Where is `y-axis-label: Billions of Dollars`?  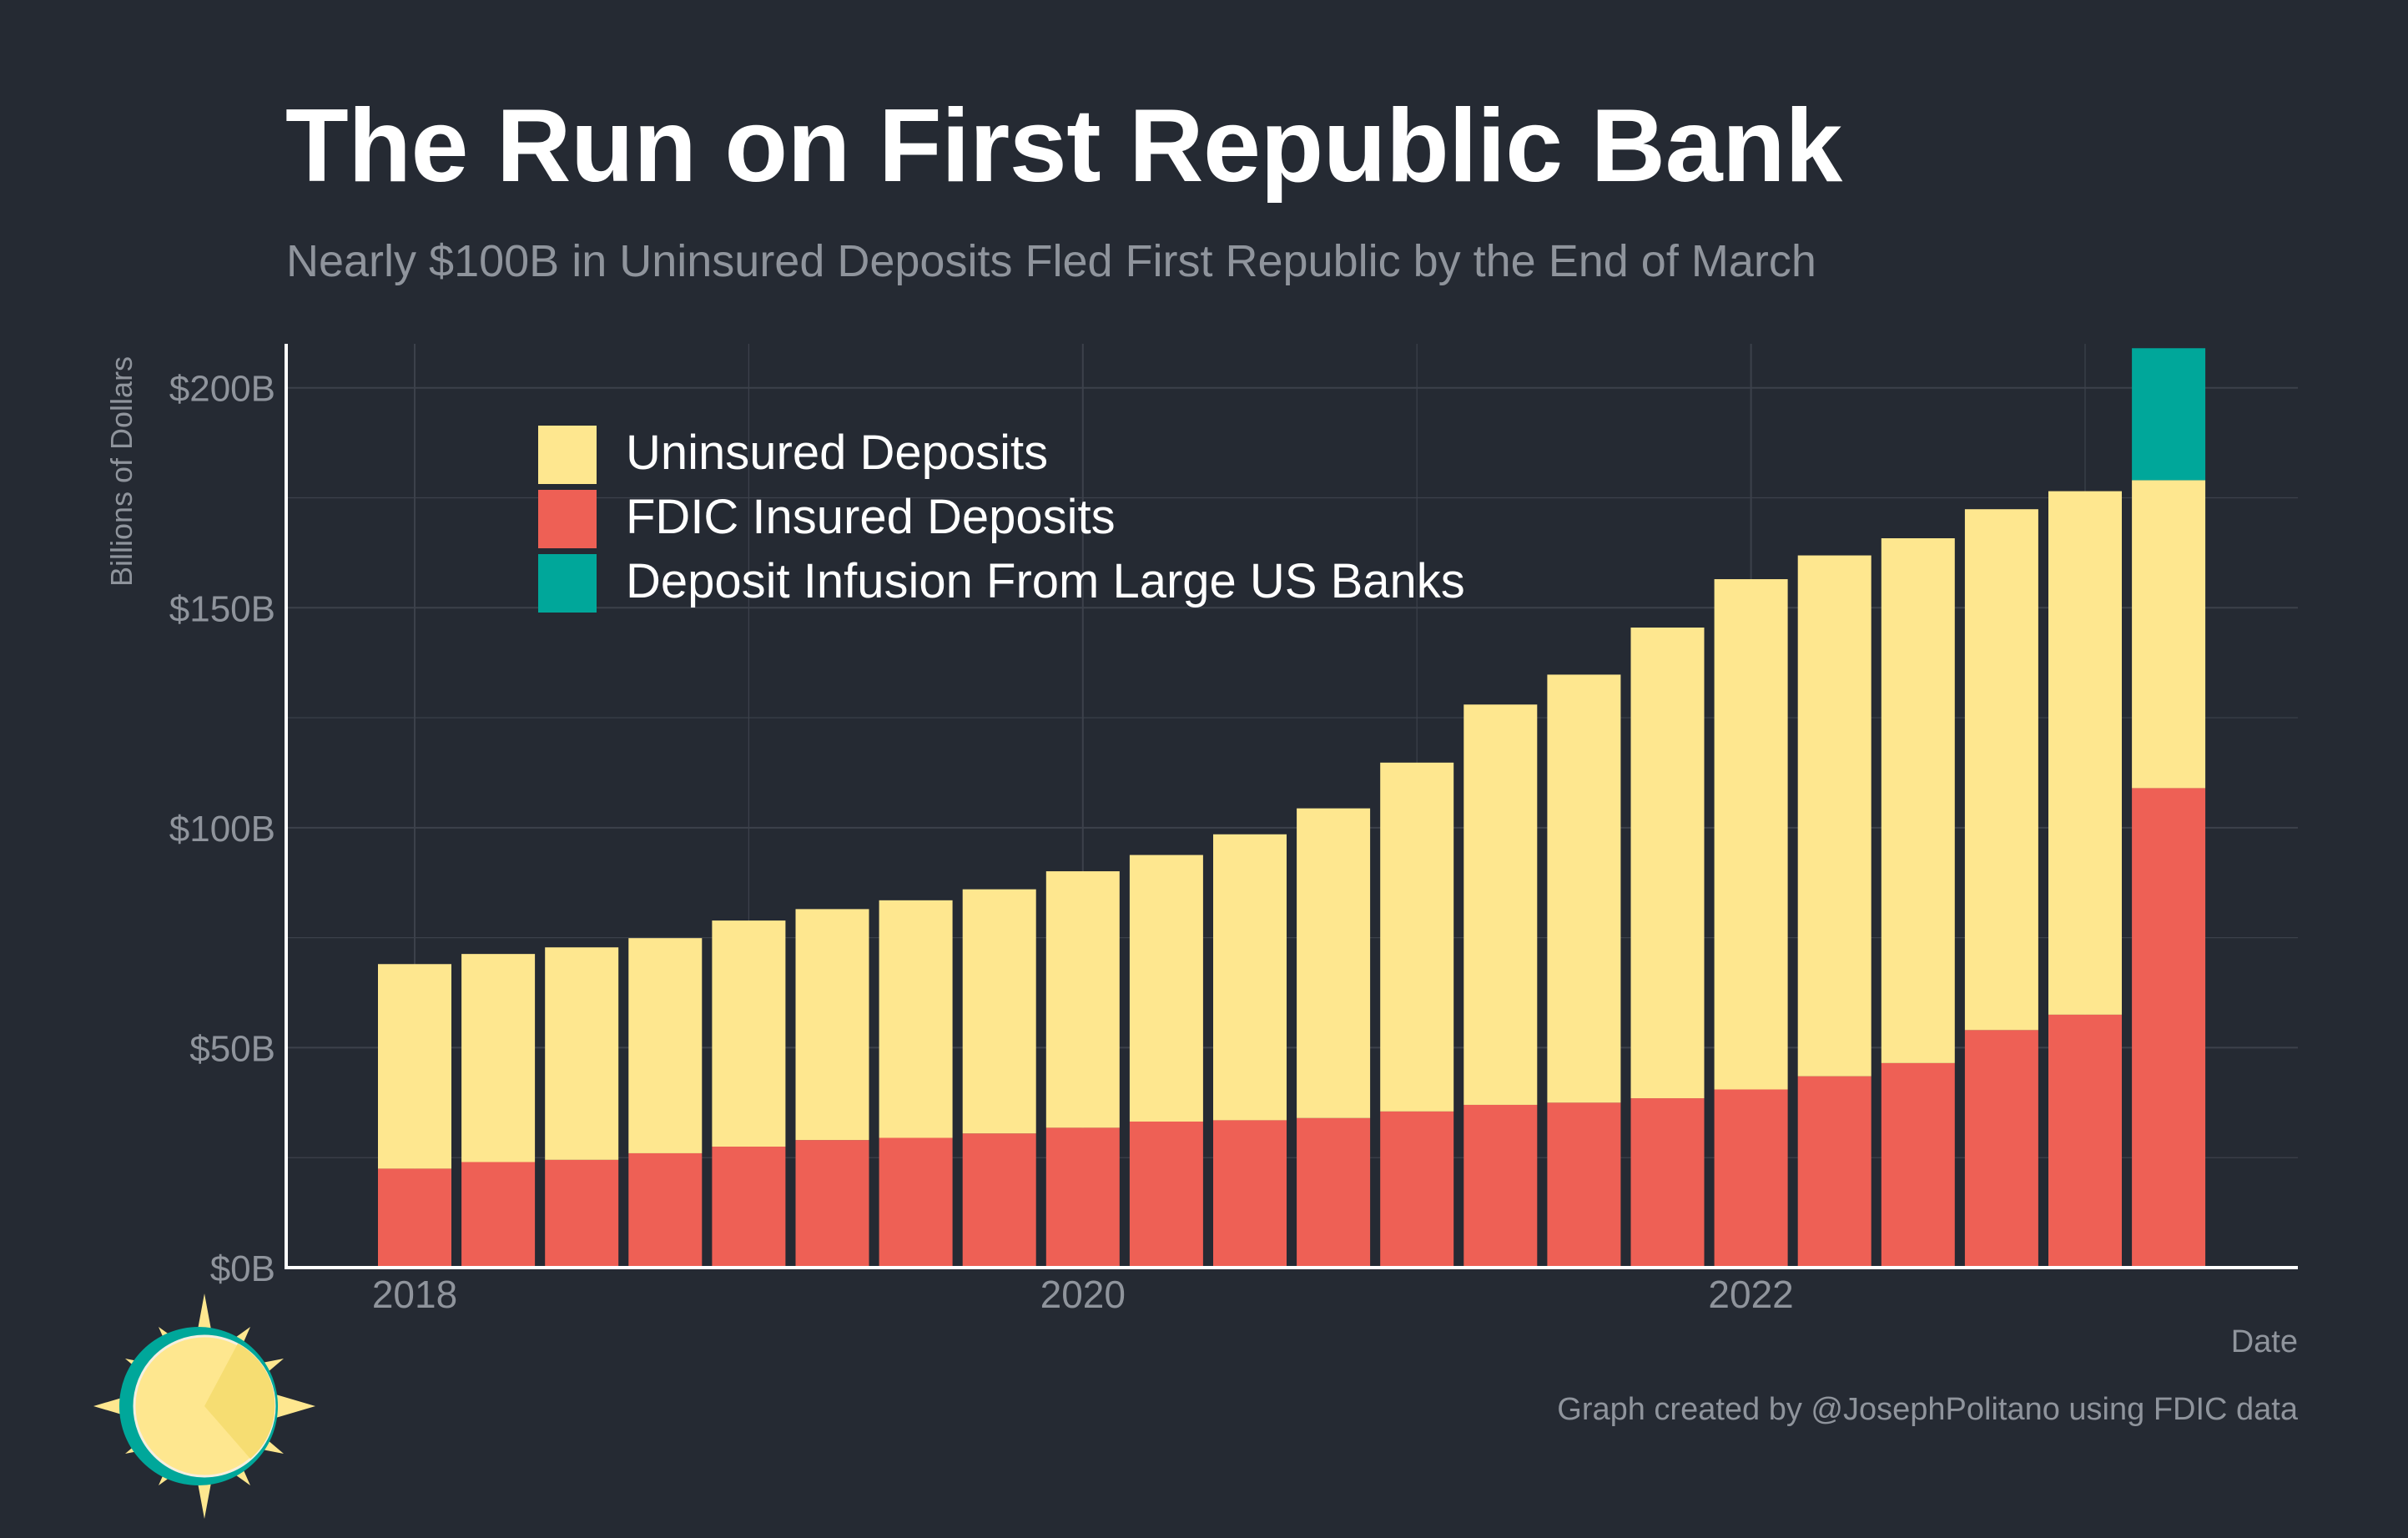 y-axis-label: Billions of Dollars is located at coordinates (121, 471).